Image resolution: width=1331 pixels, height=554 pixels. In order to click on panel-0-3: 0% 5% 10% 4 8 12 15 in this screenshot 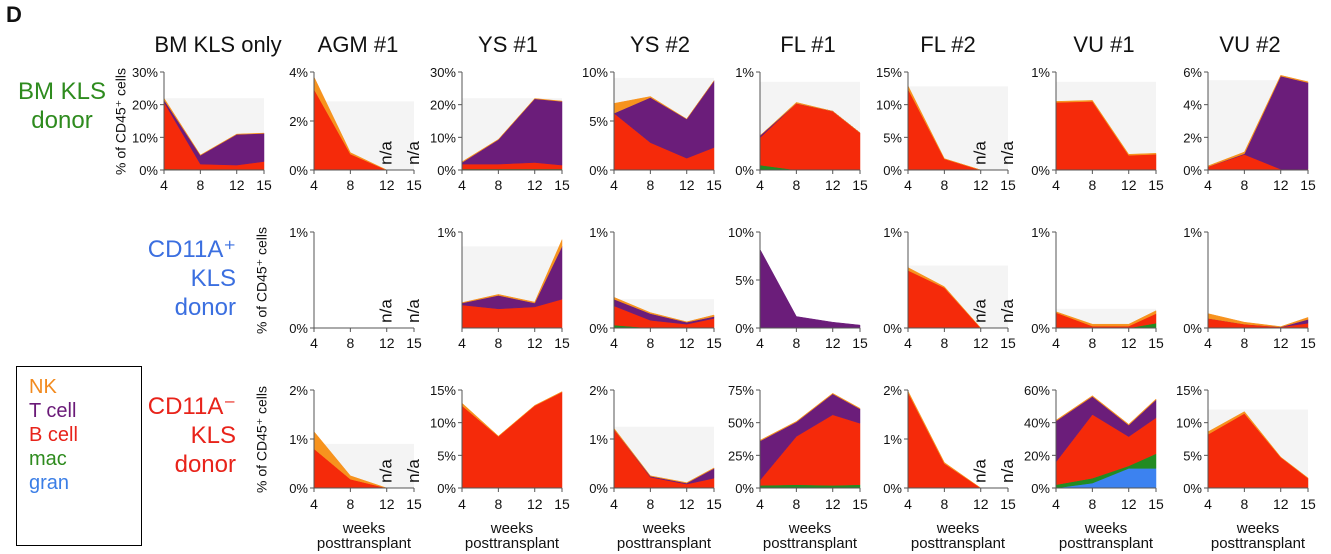, I will do `click(652, 129)`.